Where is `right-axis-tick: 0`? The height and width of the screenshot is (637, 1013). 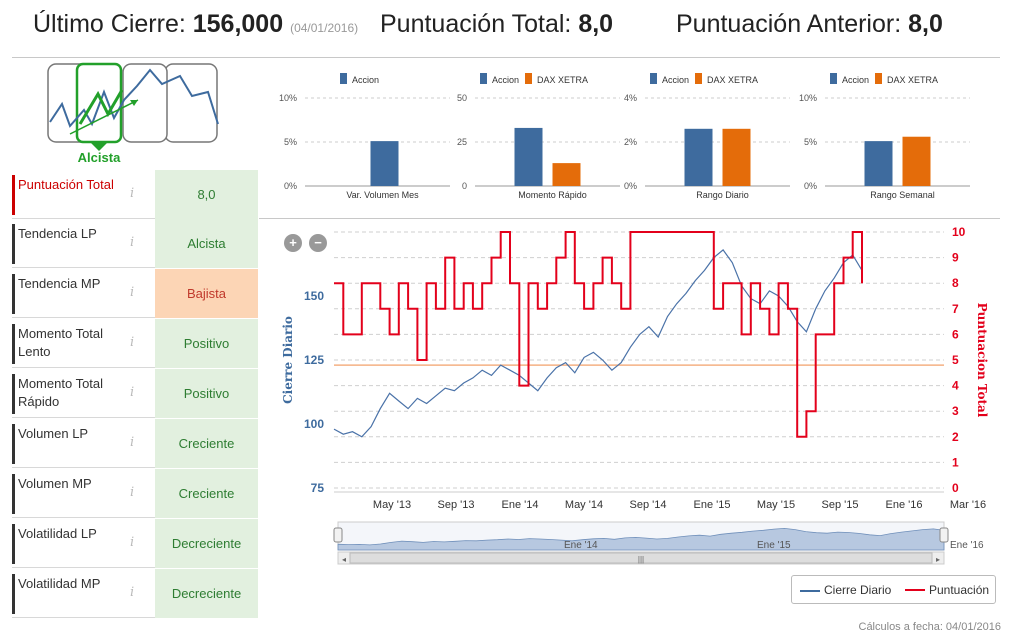
right-axis-tick: 0 is located at coordinates (955, 488).